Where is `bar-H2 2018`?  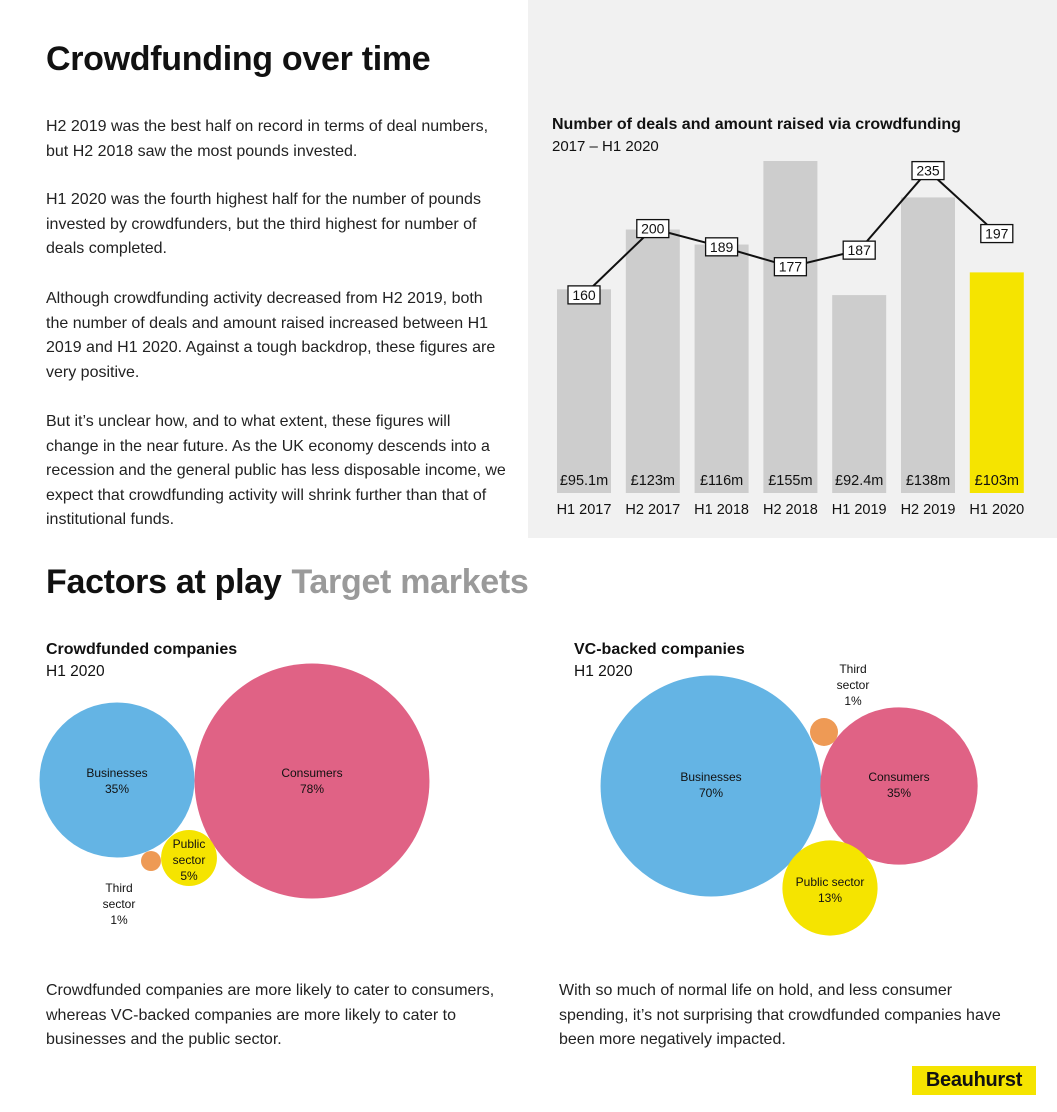
bar-H2 2018 is located at coordinates (790, 327).